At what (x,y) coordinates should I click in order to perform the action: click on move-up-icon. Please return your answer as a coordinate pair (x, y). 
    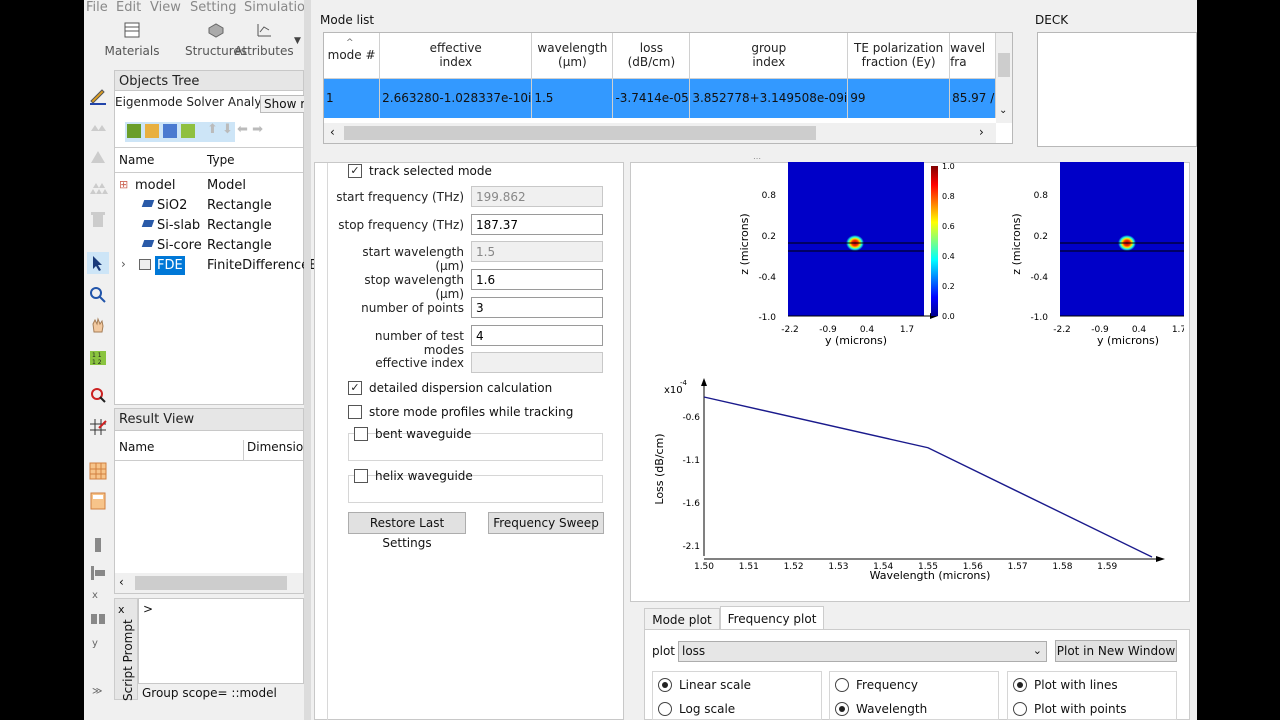
    Looking at the image, I should click on (98, 127).